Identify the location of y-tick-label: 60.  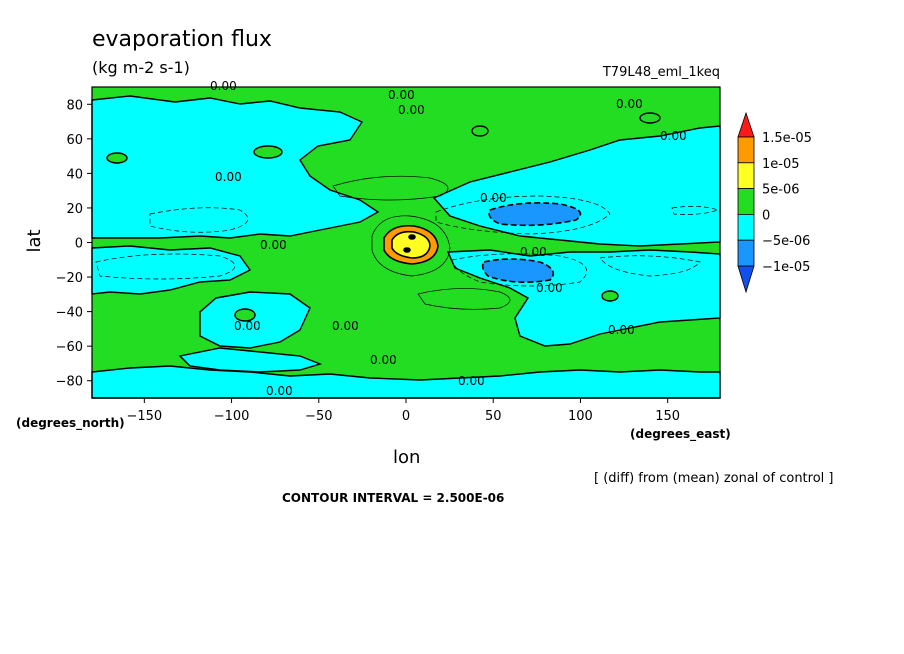
(74, 140).